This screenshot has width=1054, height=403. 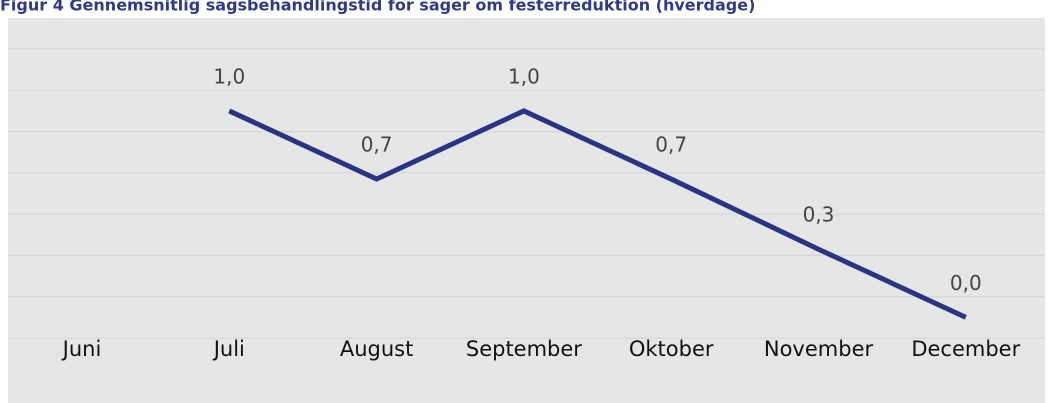 I want to click on x-tick-label: Oktober, so click(x=671, y=349).